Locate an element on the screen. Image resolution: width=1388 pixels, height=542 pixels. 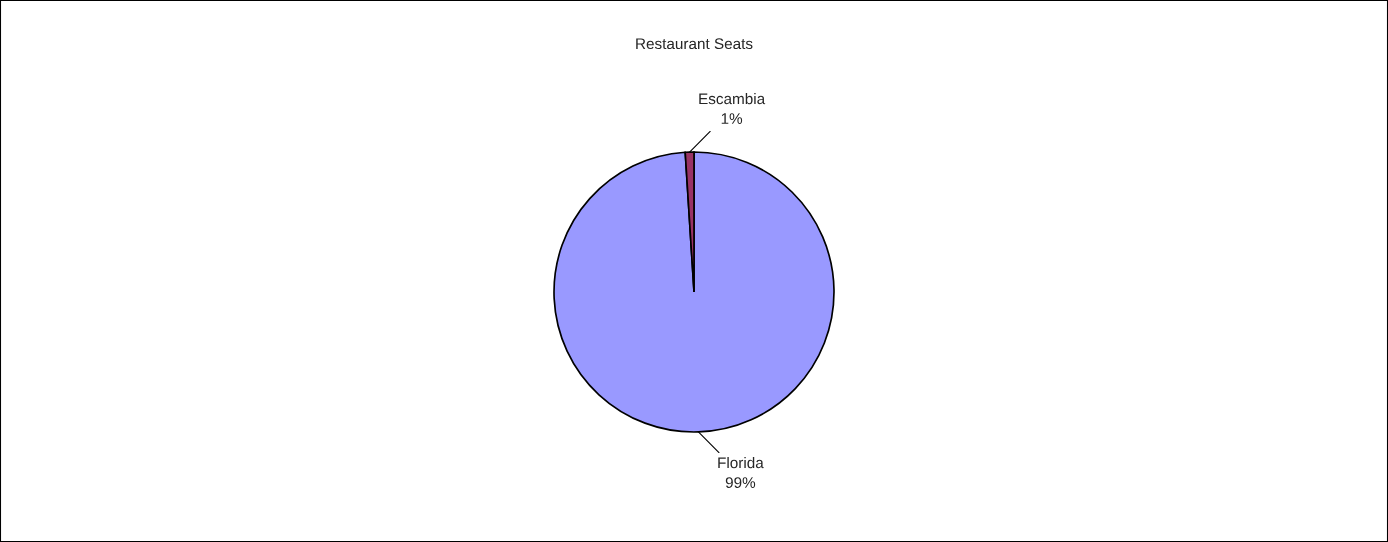
slice-label: Florida is located at coordinates (741, 462).